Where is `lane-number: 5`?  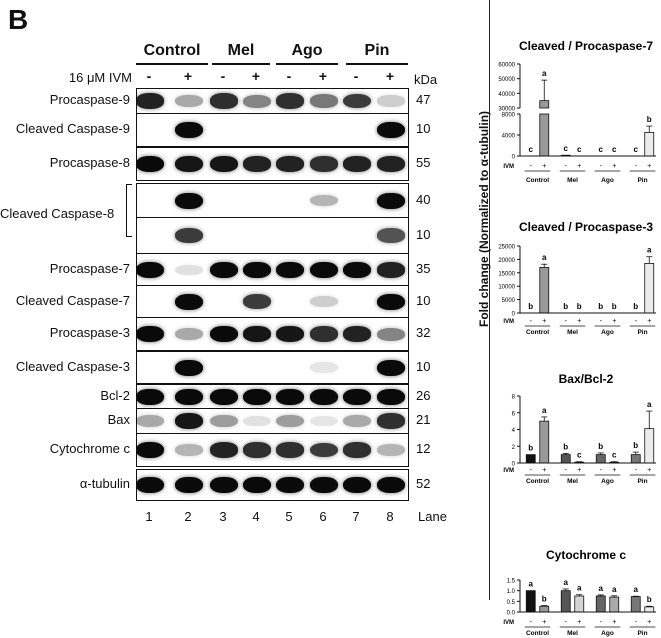 lane-number: 5 is located at coordinates (289, 516).